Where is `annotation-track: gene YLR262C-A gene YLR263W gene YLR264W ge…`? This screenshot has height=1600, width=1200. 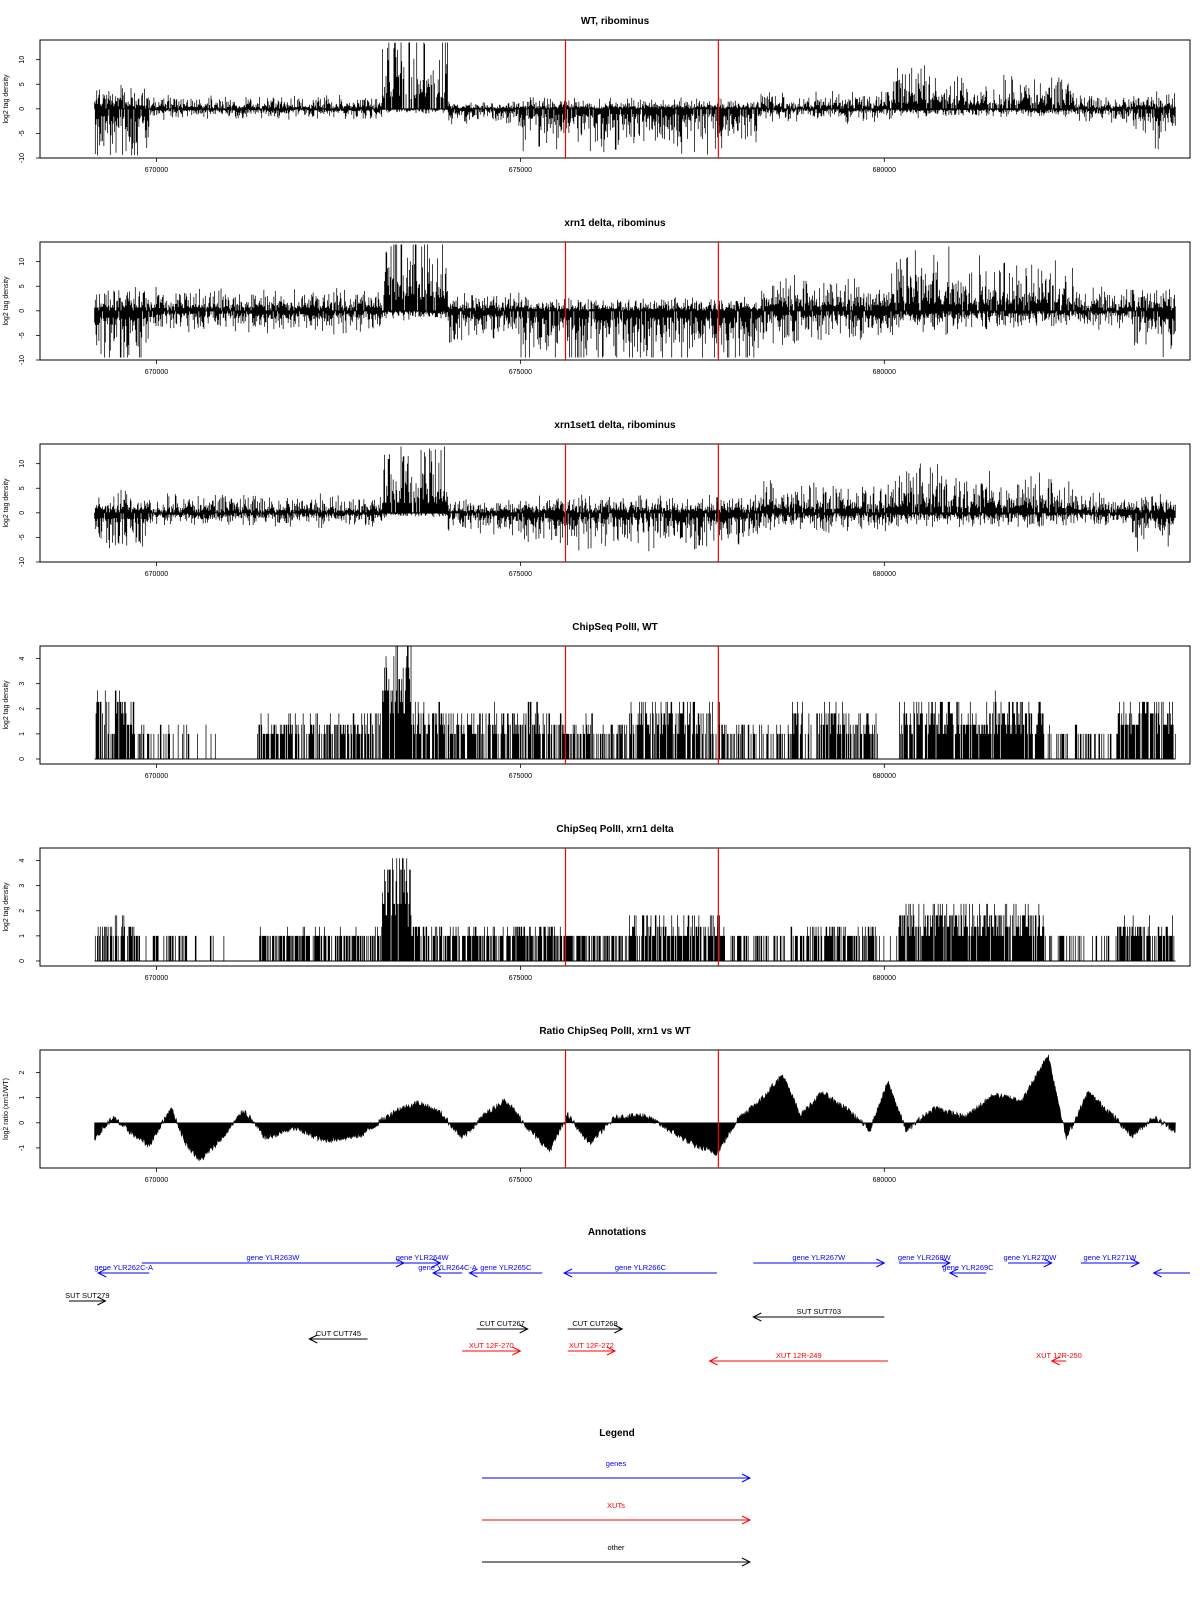 annotation-track: gene YLR262C-A gene YLR263W gene YLR264W ge… is located at coordinates (627, 1309).